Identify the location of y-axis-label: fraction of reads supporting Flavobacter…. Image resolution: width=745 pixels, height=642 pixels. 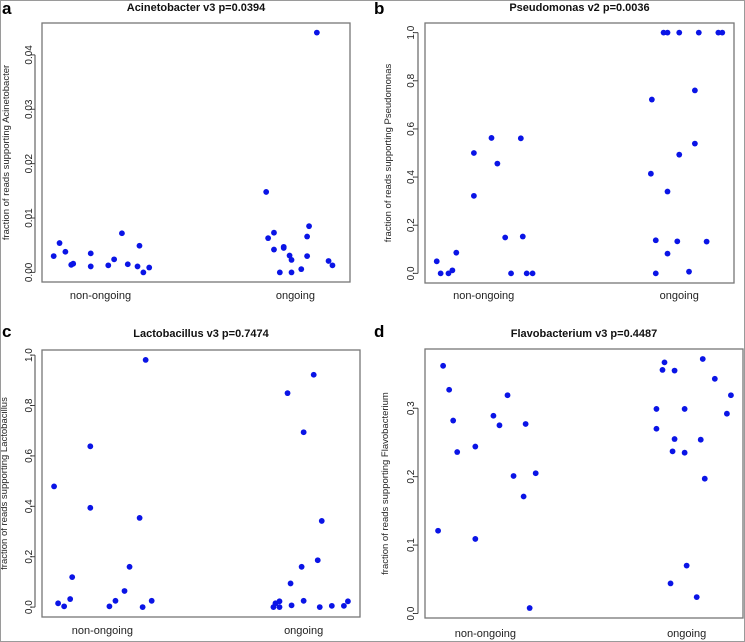
(385, 483).